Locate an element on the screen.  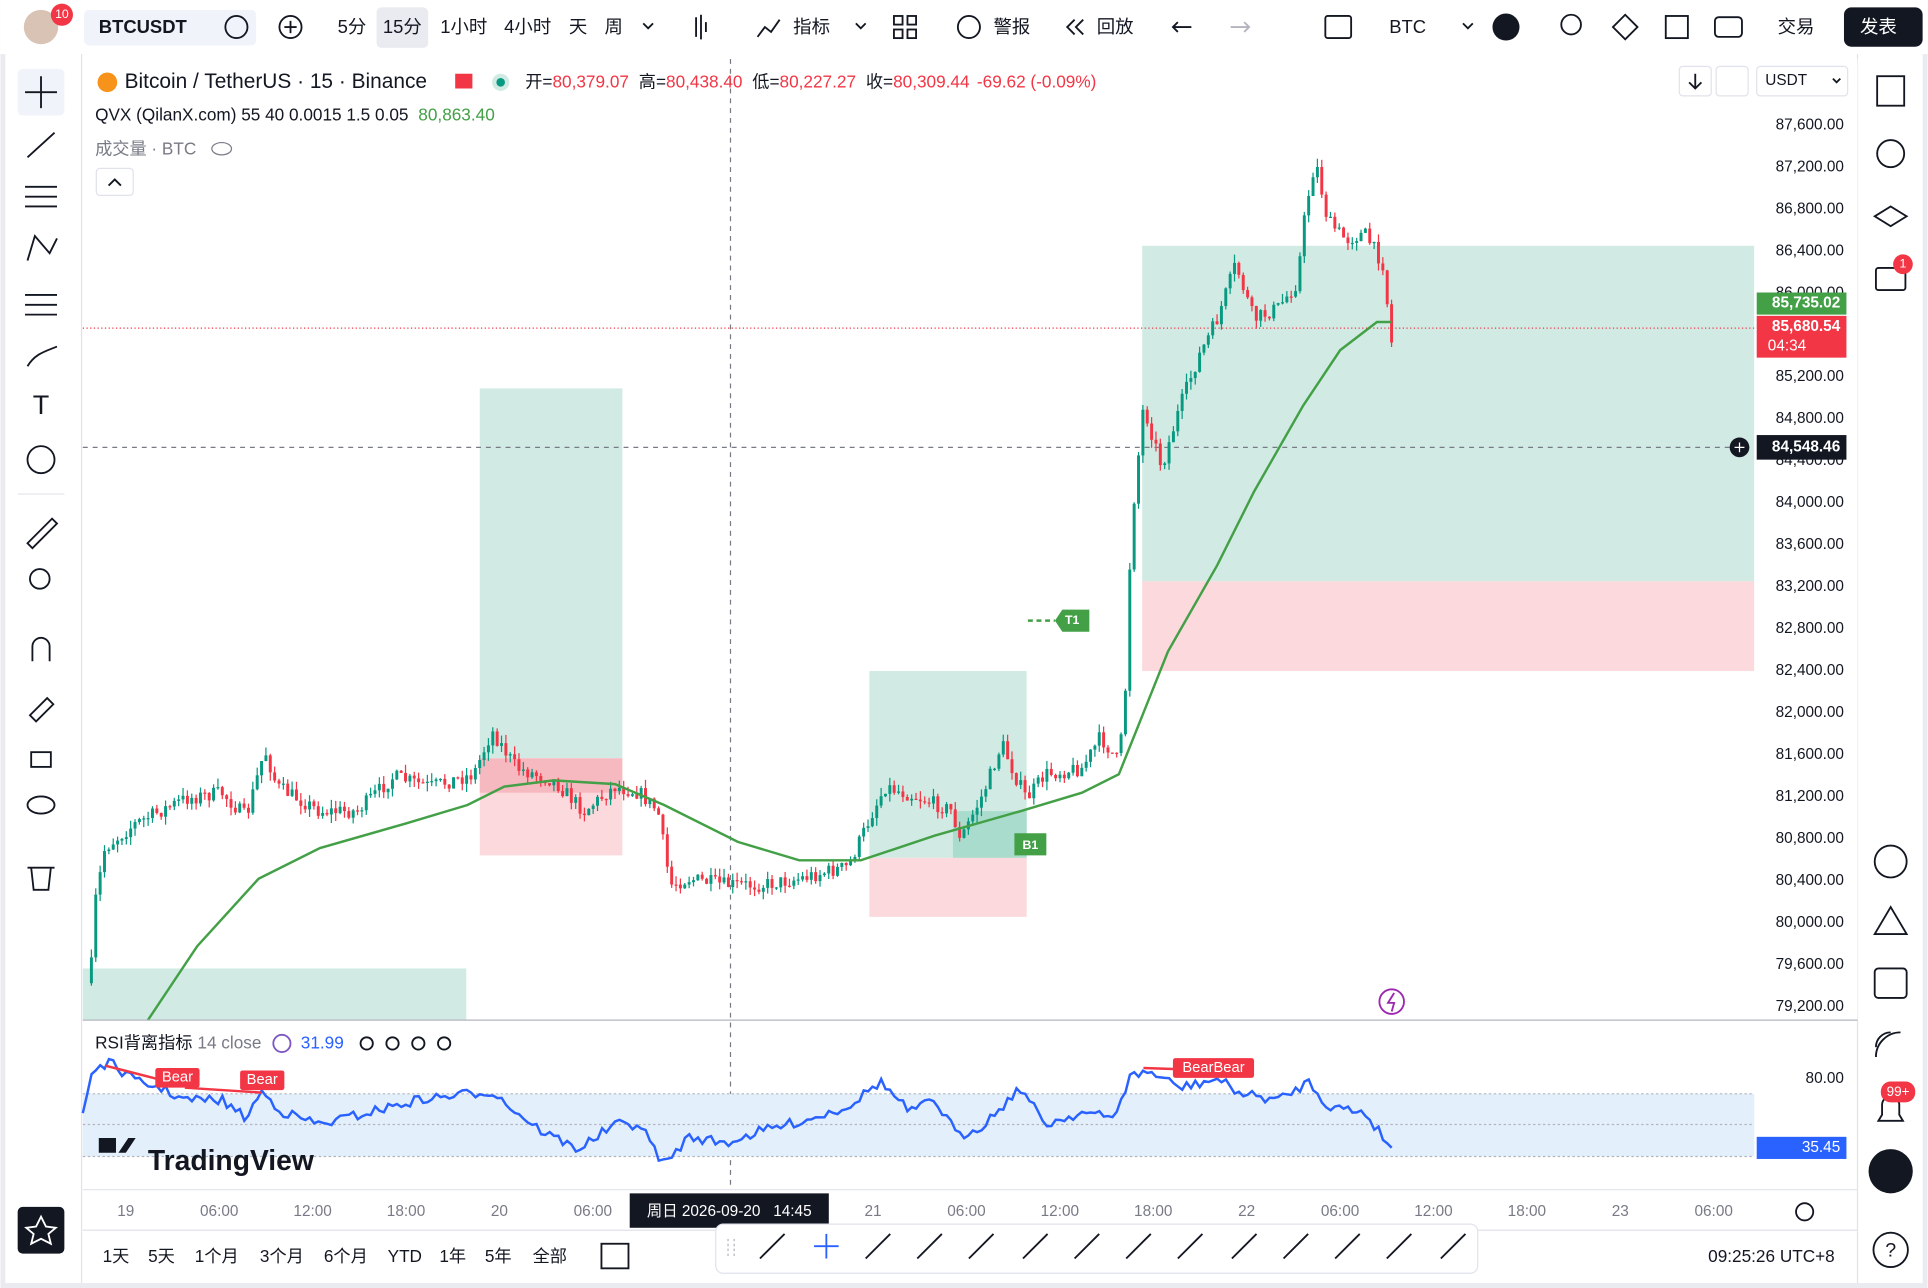
fib-tool is located at coordinates (41, 196).